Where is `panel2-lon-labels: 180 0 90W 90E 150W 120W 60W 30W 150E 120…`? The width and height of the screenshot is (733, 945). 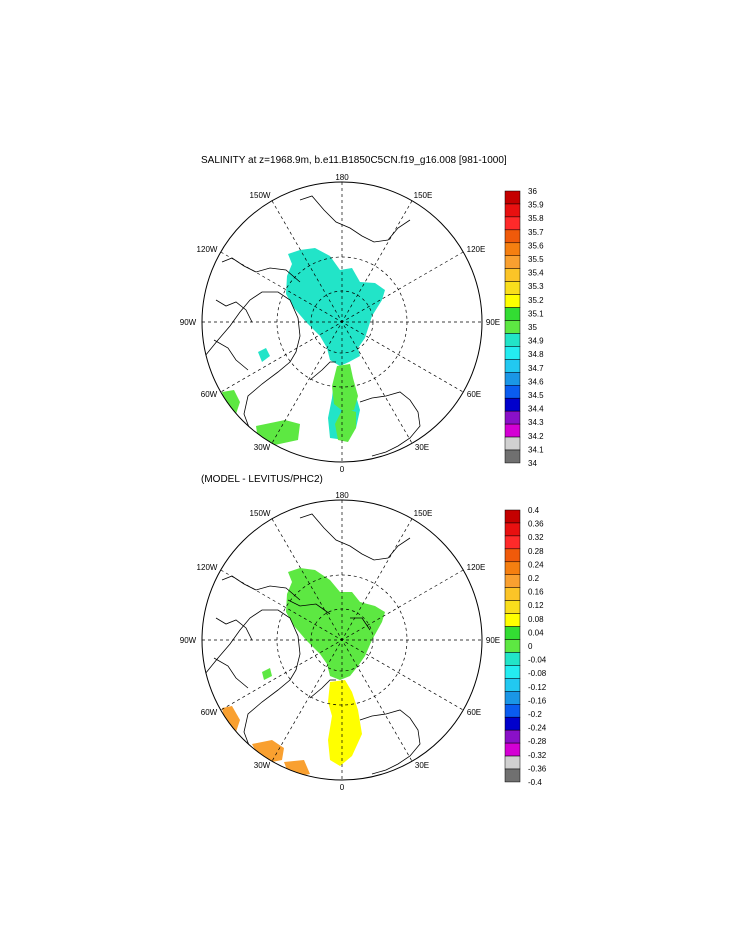
panel2-lon-labels: 180 0 90W 90E 150W 120W 60W 30W 150E 120… is located at coordinates (340, 641).